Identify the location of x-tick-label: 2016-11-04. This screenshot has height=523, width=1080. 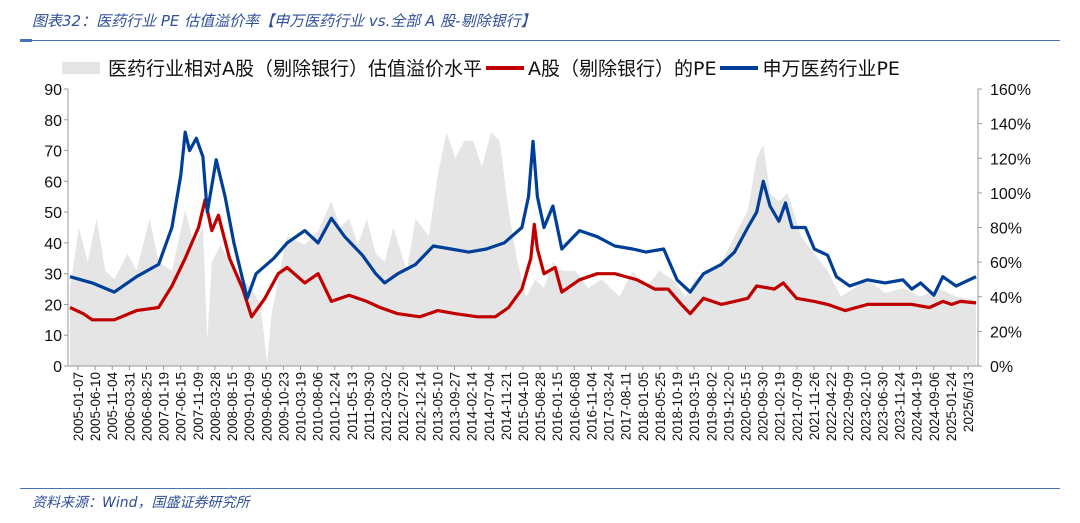
(591, 406).